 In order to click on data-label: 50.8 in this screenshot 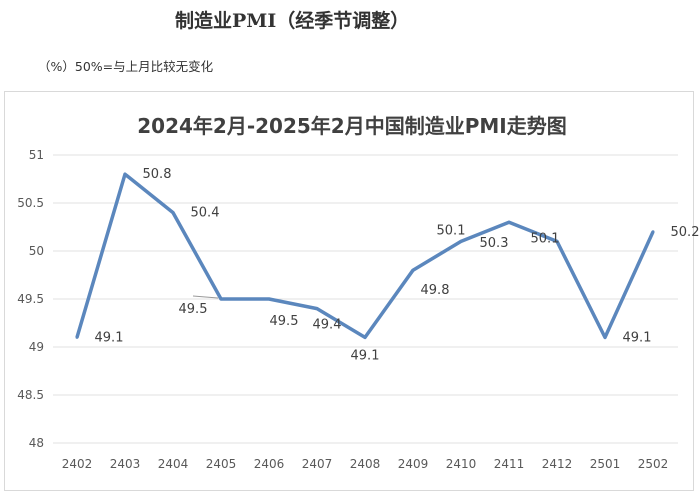, I will do `click(157, 174)`.